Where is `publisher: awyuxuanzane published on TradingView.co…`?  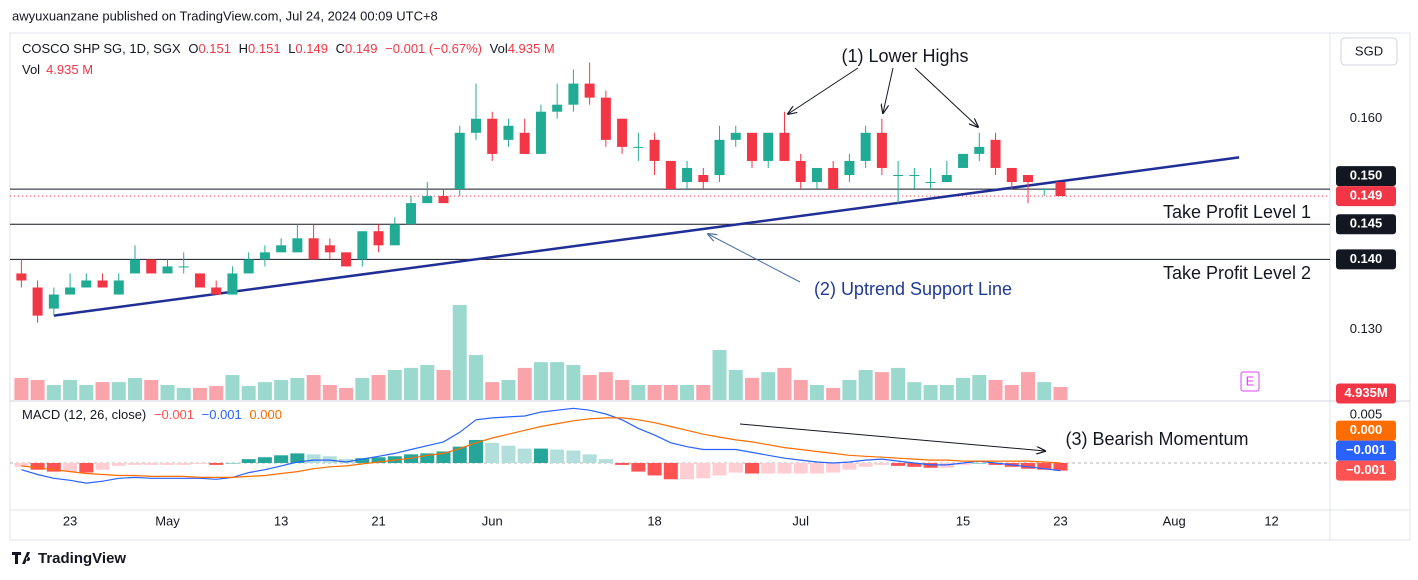 publisher: awyuxuanzane published on TradingView.co… is located at coordinates (225, 15).